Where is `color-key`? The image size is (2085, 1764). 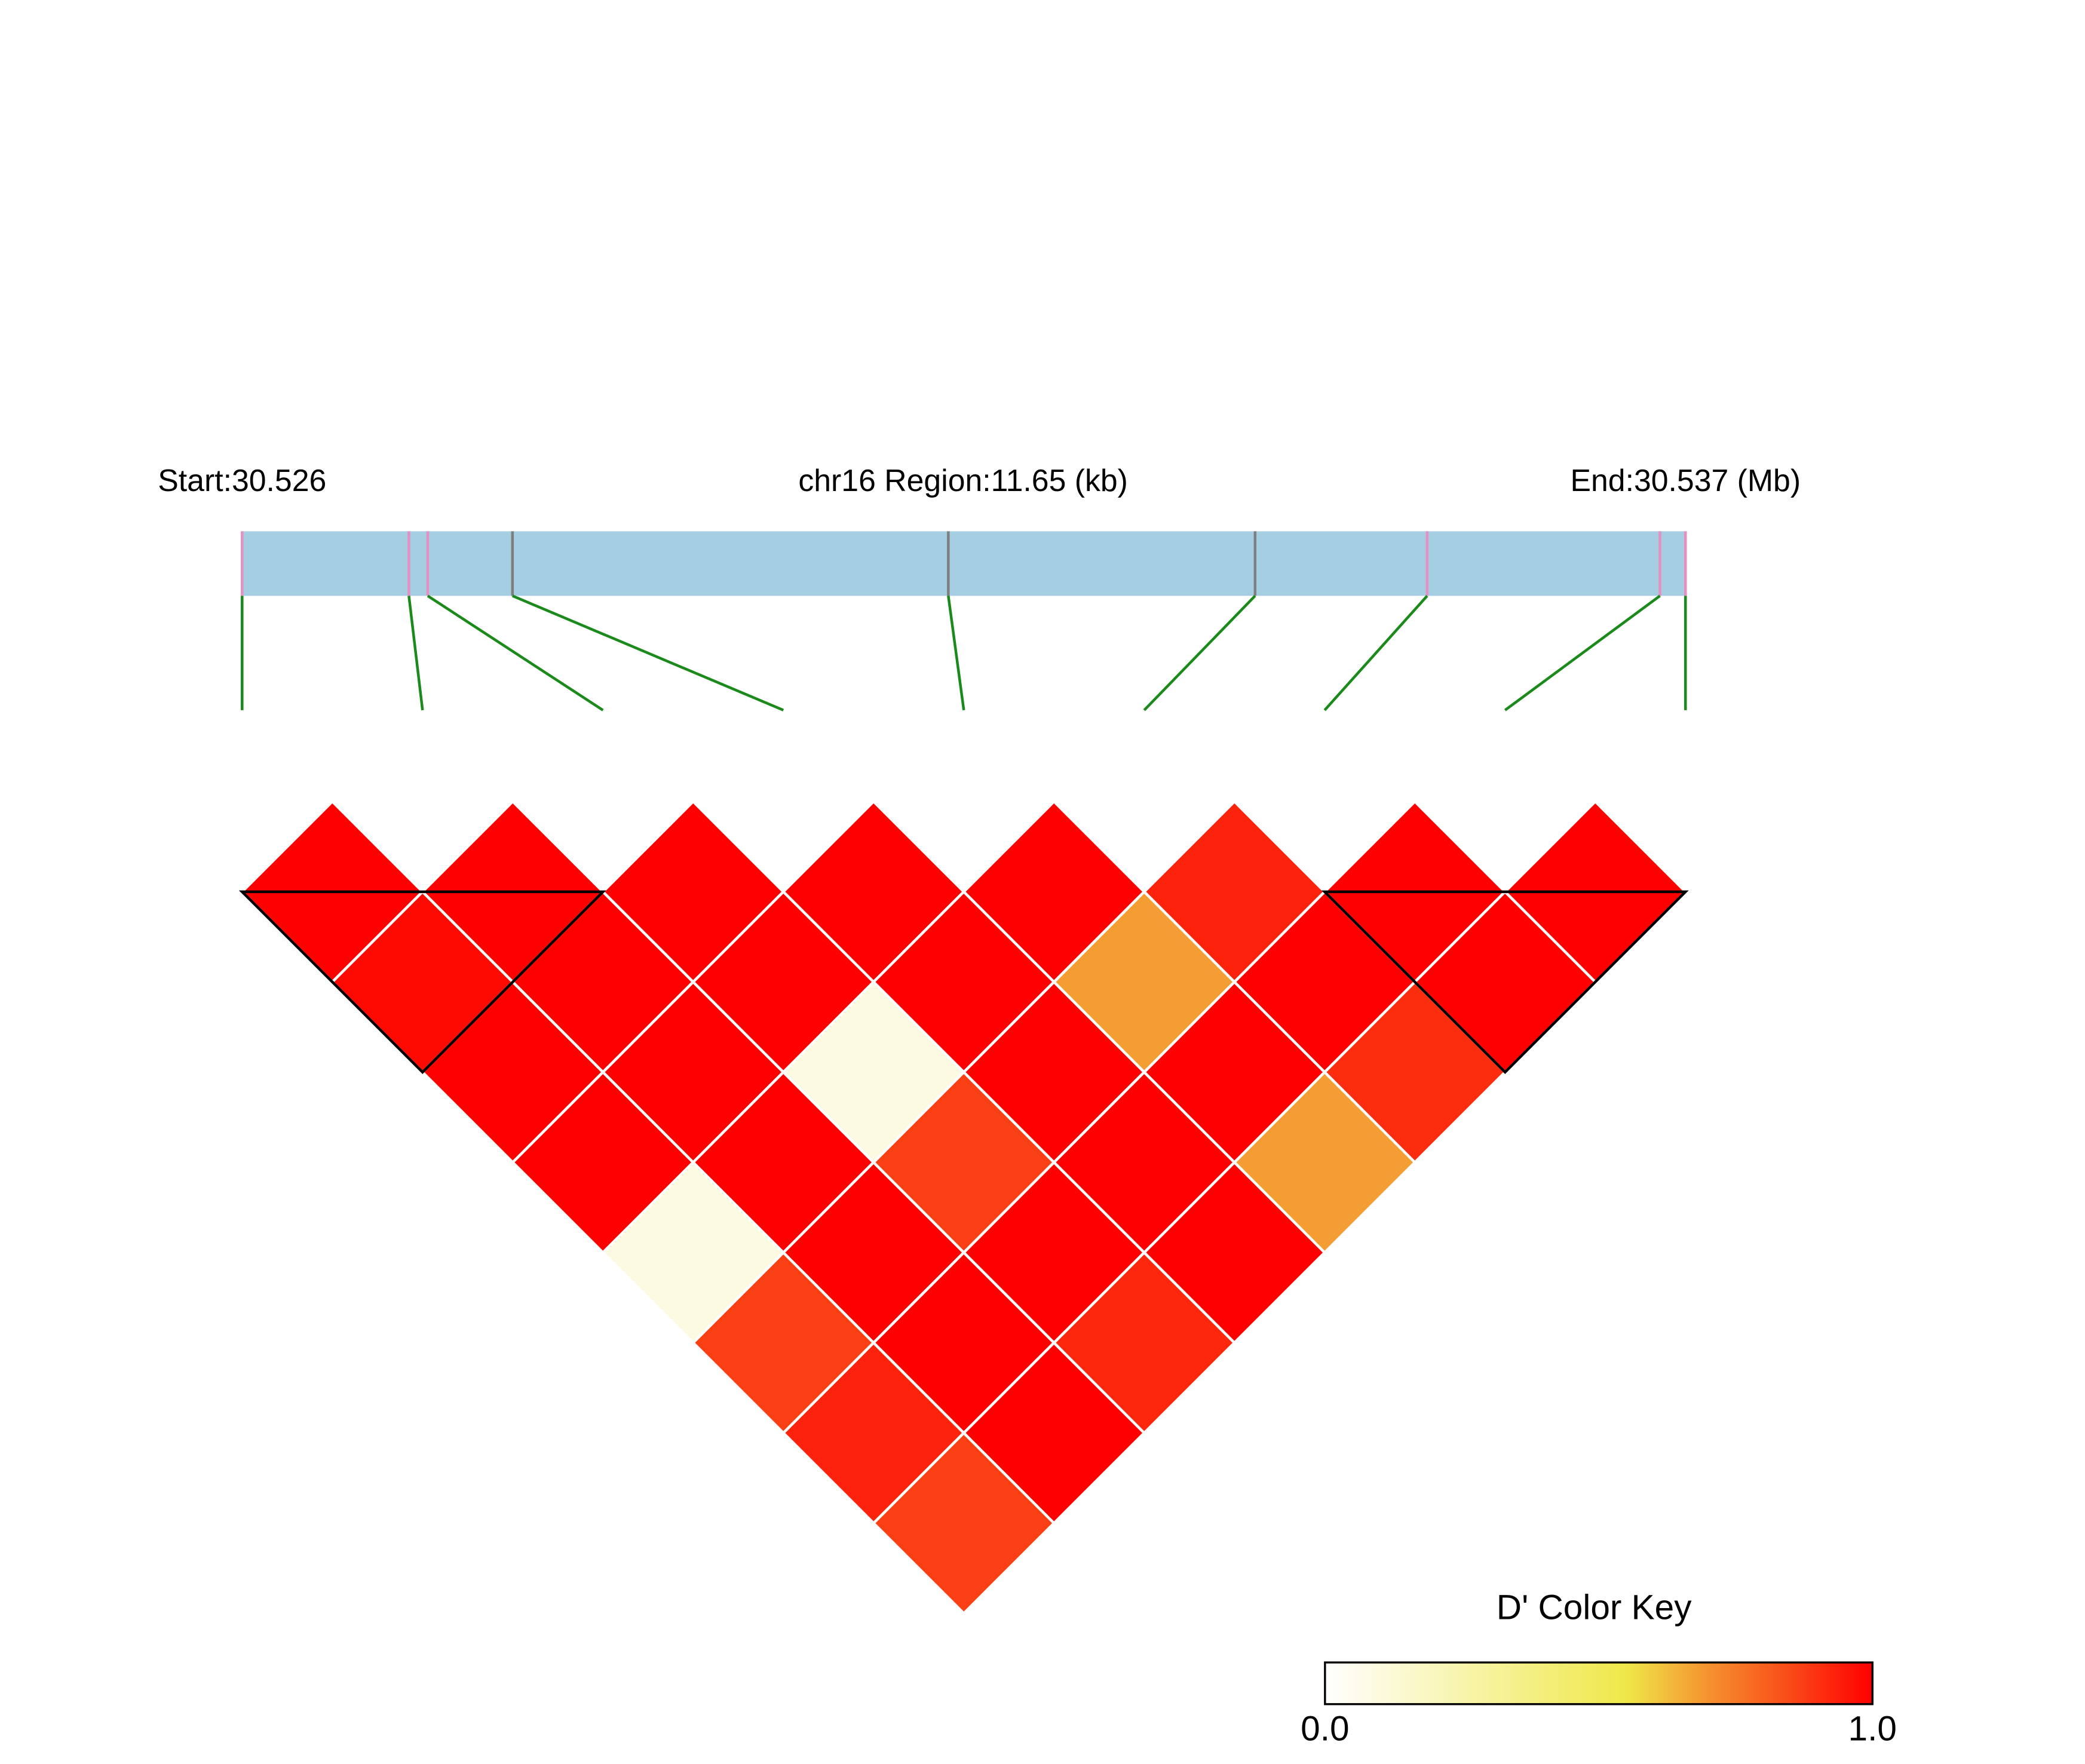 color-key is located at coordinates (1599, 1683).